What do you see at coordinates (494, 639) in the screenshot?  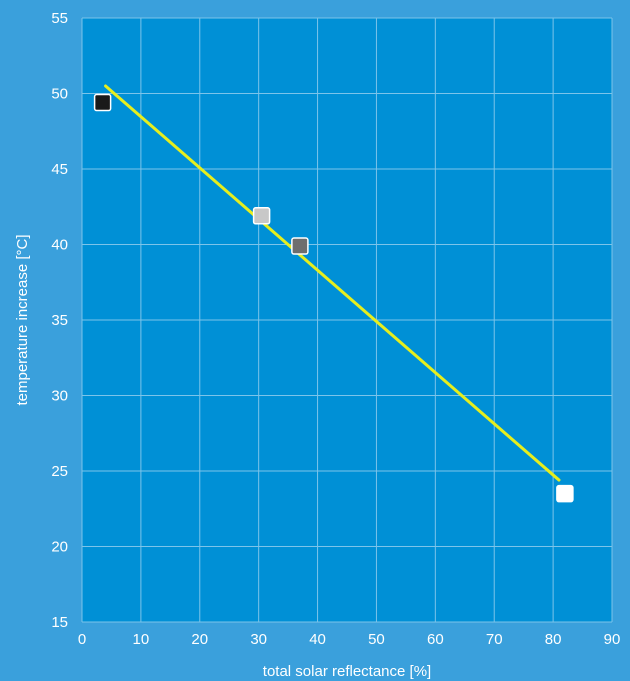 I see `x-tick-label: 70` at bounding box center [494, 639].